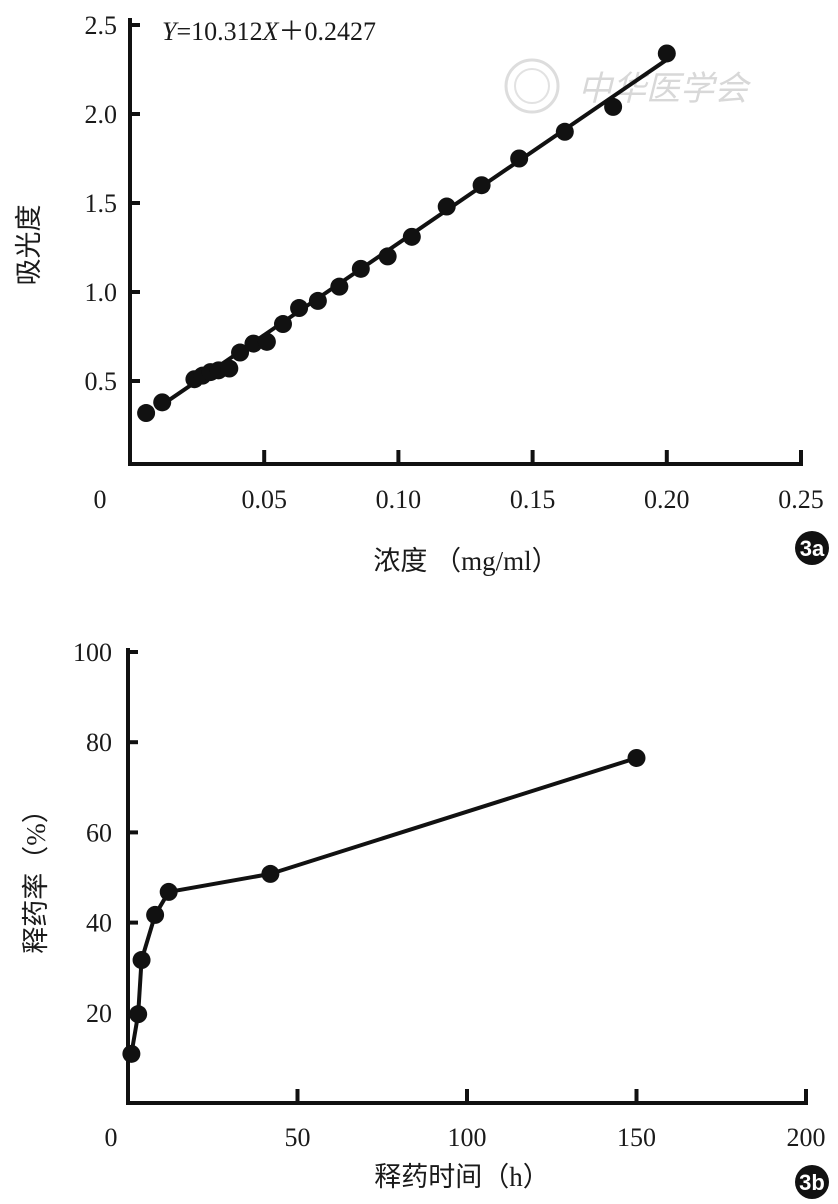 The image size is (838, 1204). Describe the element at coordinates (806, 1137) in the screenshot. I see `x-tick-label: 200` at that location.